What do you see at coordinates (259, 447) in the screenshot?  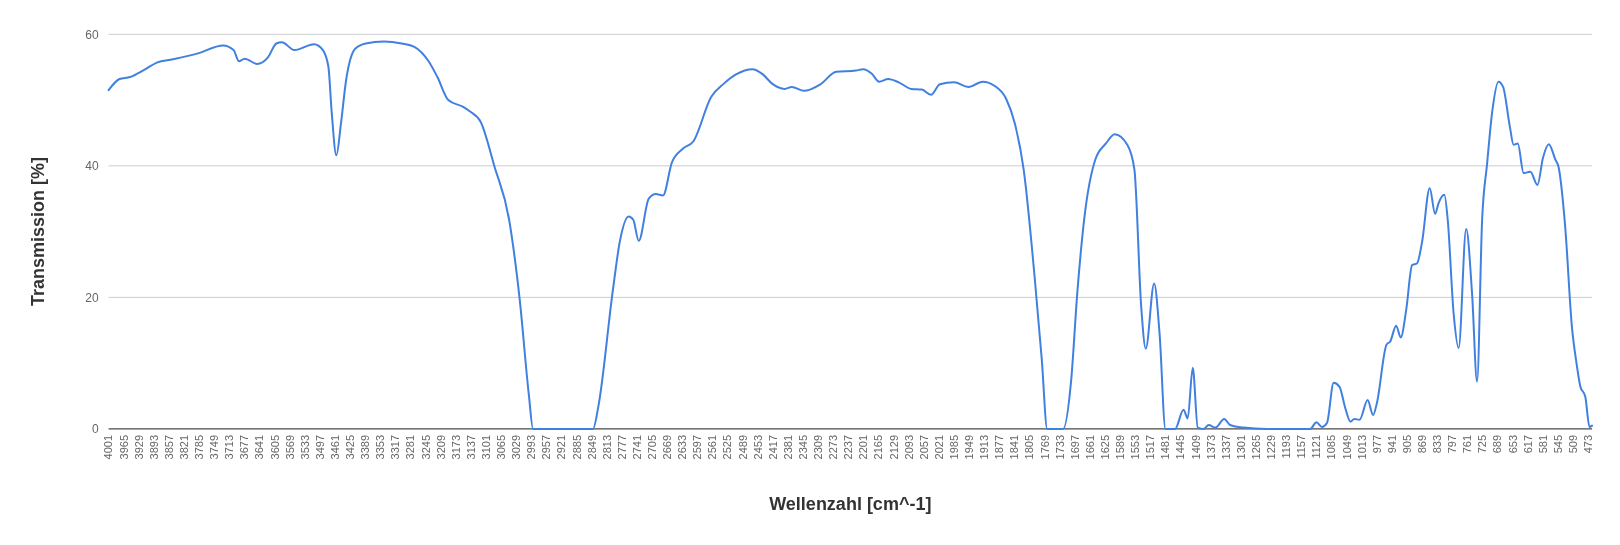 I see `x-tick-label: 3641` at bounding box center [259, 447].